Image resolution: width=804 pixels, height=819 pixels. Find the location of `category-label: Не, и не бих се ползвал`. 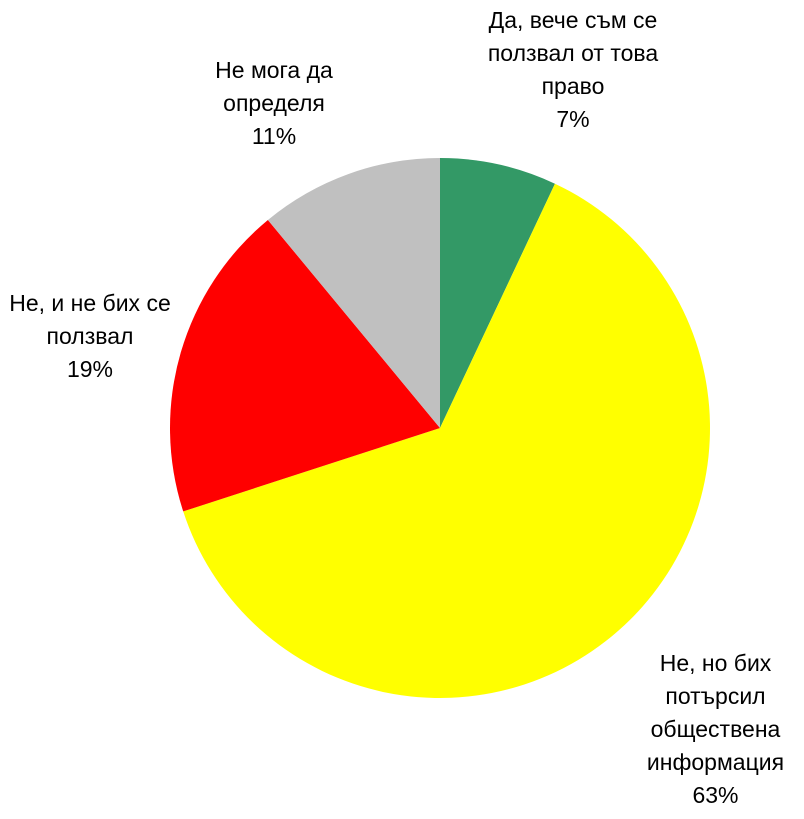

category-label: Не, и не бих се ползвал is located at coordinates (90, 319).